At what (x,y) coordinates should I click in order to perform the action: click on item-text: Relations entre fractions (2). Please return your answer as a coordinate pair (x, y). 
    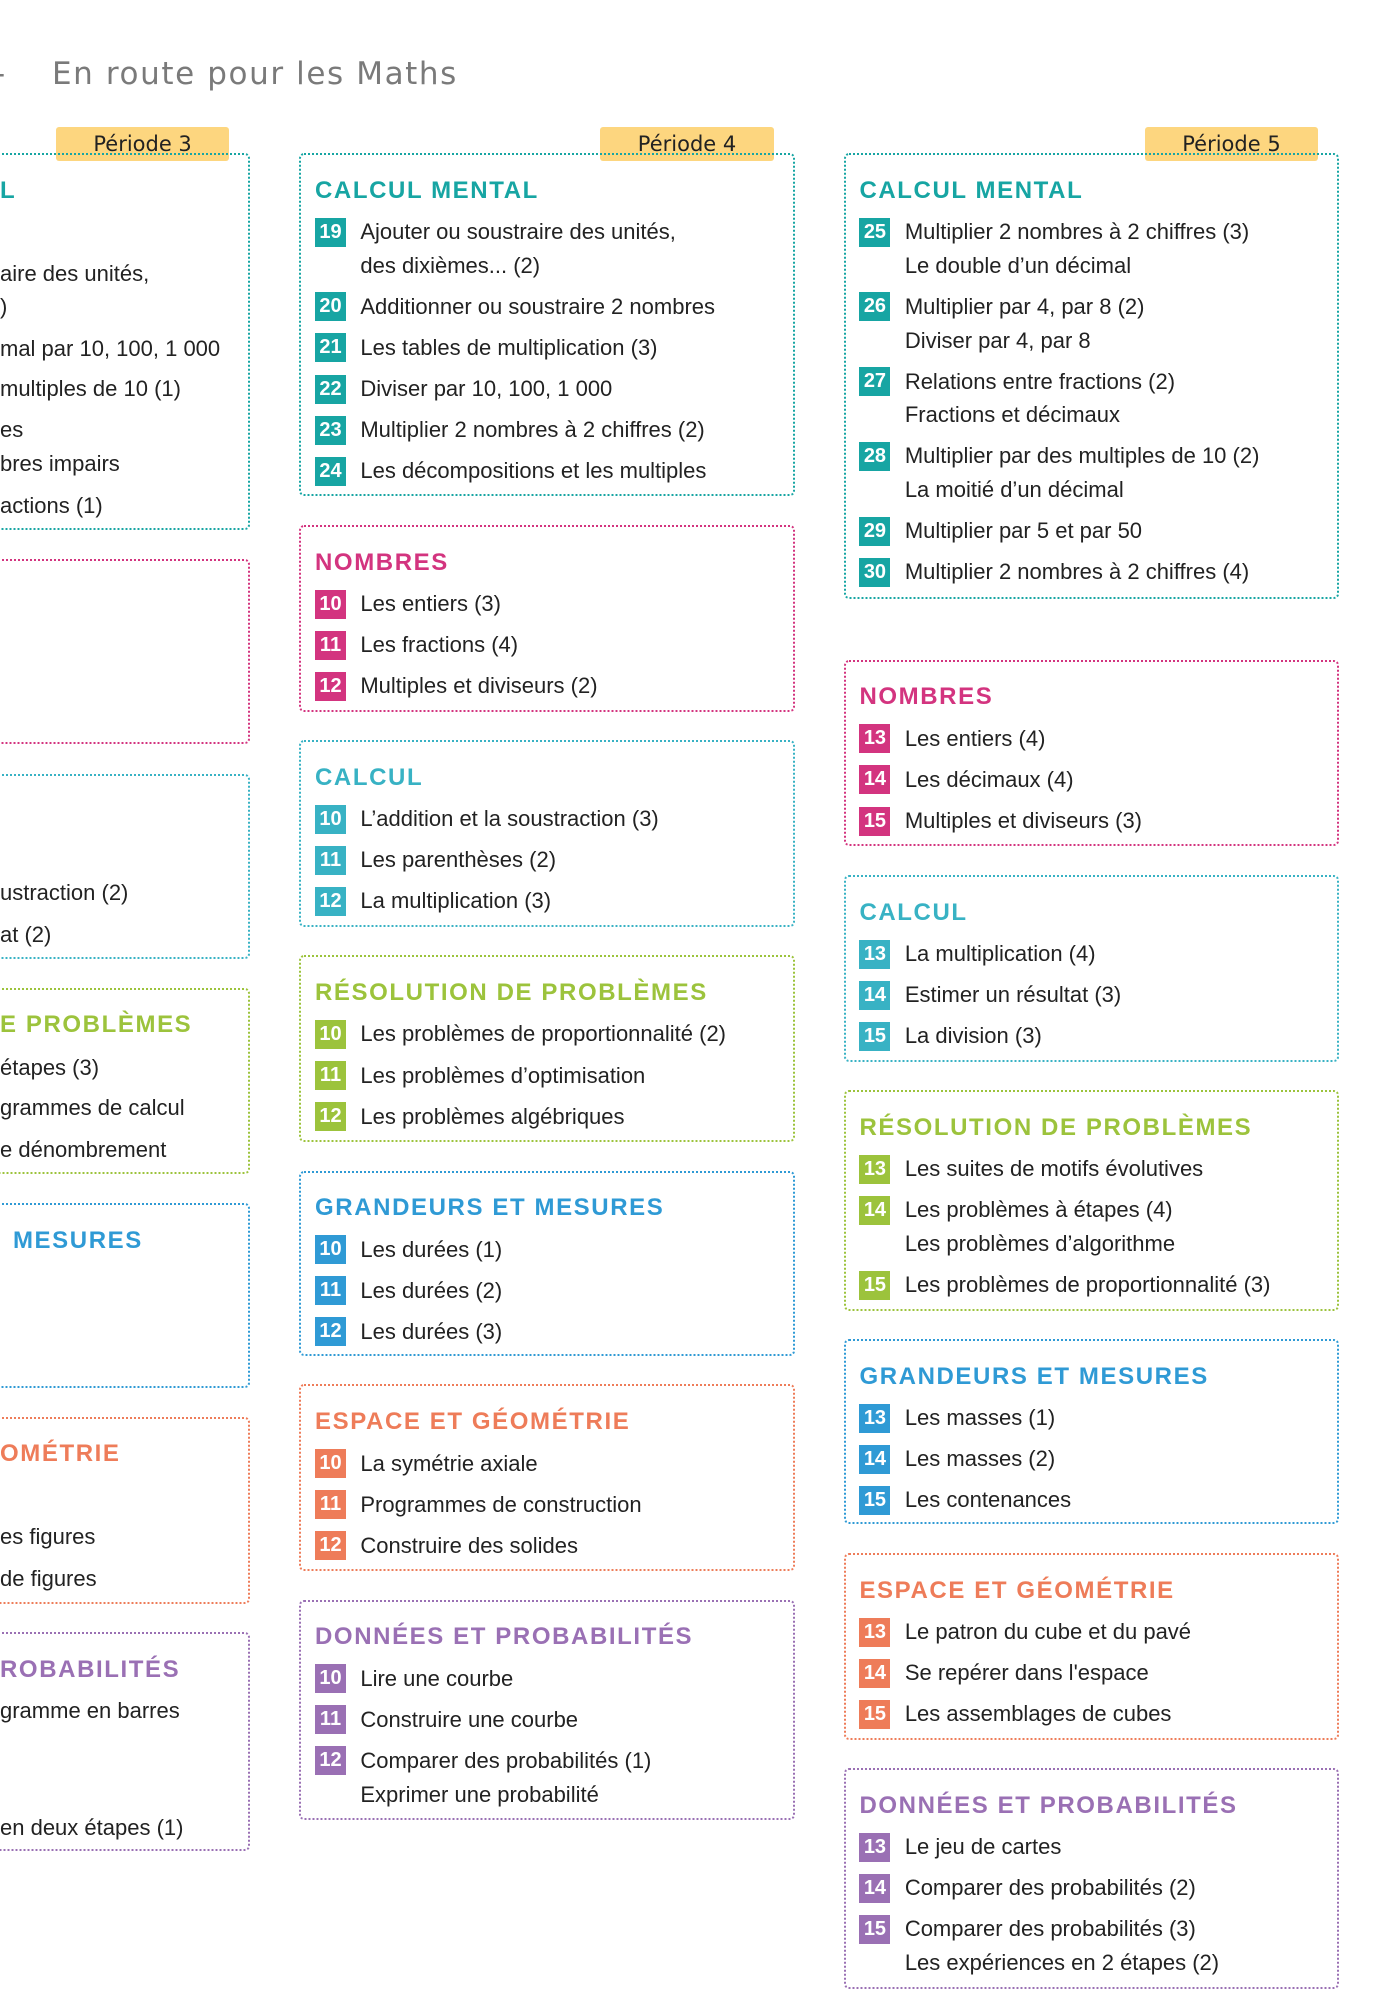
    Looking at the image, I should click on (1040, 381).